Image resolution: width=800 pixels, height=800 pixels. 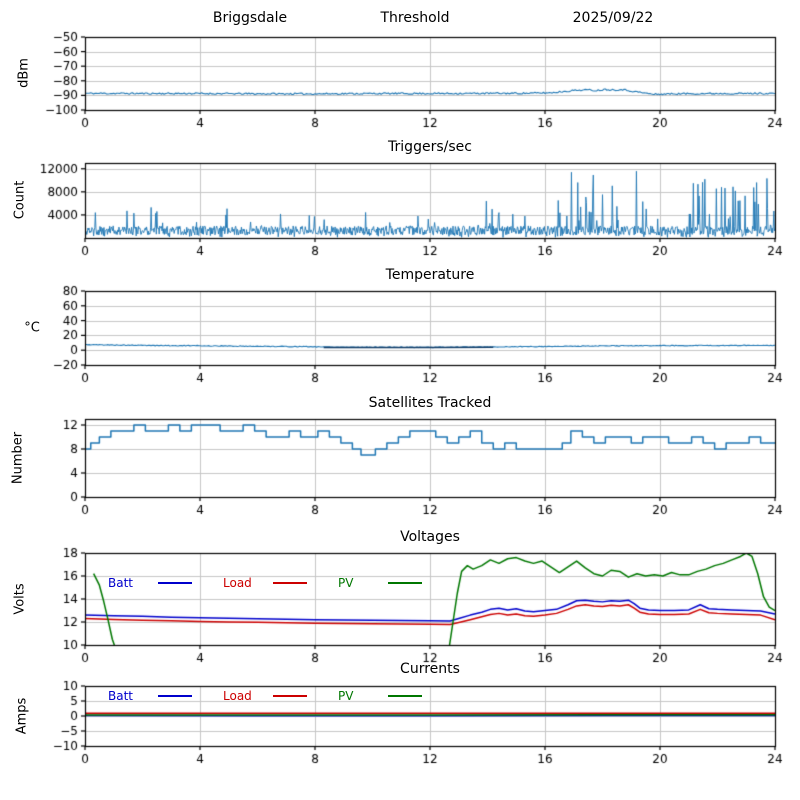 What do you see at coordinates (430, 147) in the screenshot?
I see `chart-title-triggers: Triggers/sec` at bounding box center [430, 147].